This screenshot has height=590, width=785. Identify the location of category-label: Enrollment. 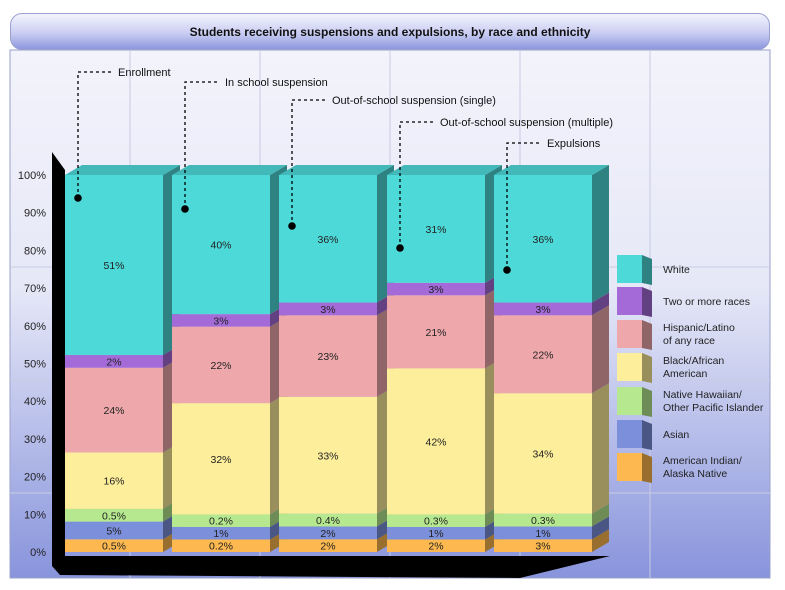
(144, 73).